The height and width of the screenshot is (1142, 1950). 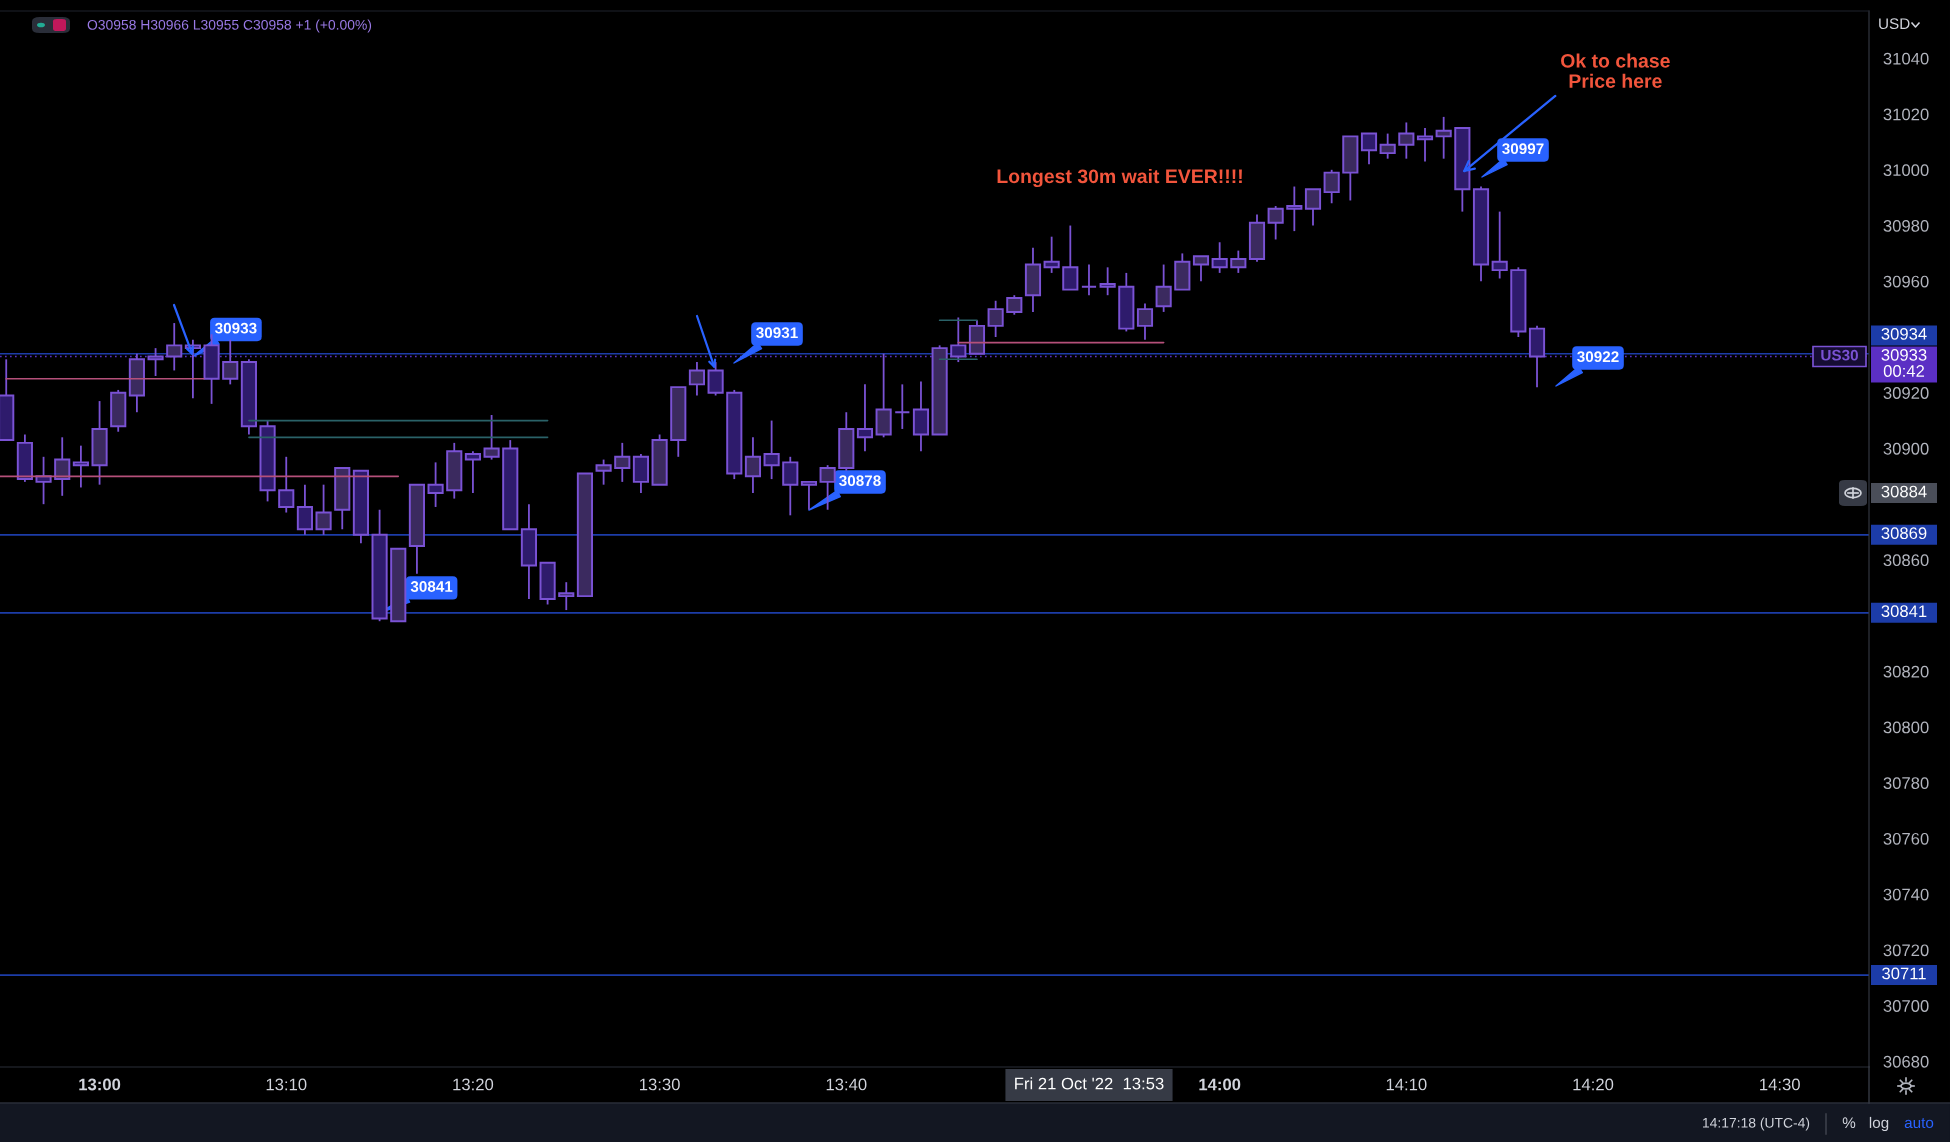 I want to click on y-tick-label: 30920, so click(x=1906, y=393).